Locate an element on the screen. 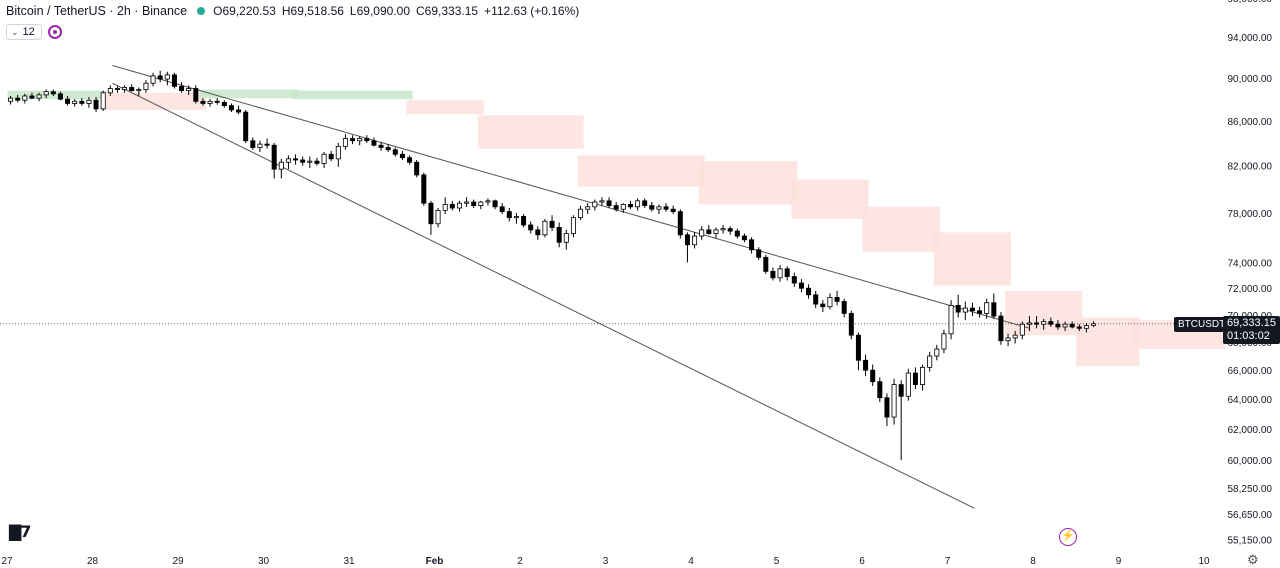  y-tick-label: 78,000.00 is located at coordinates (1250, 214).